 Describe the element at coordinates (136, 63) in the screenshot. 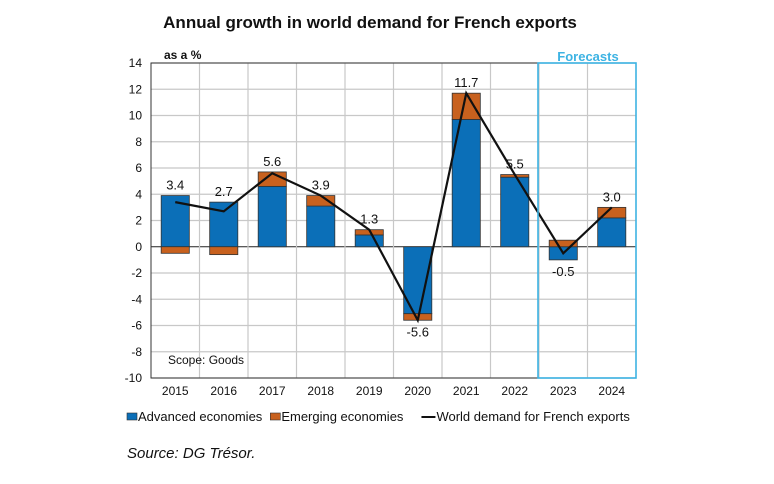

I see `y-tick-label: 14` at that location.